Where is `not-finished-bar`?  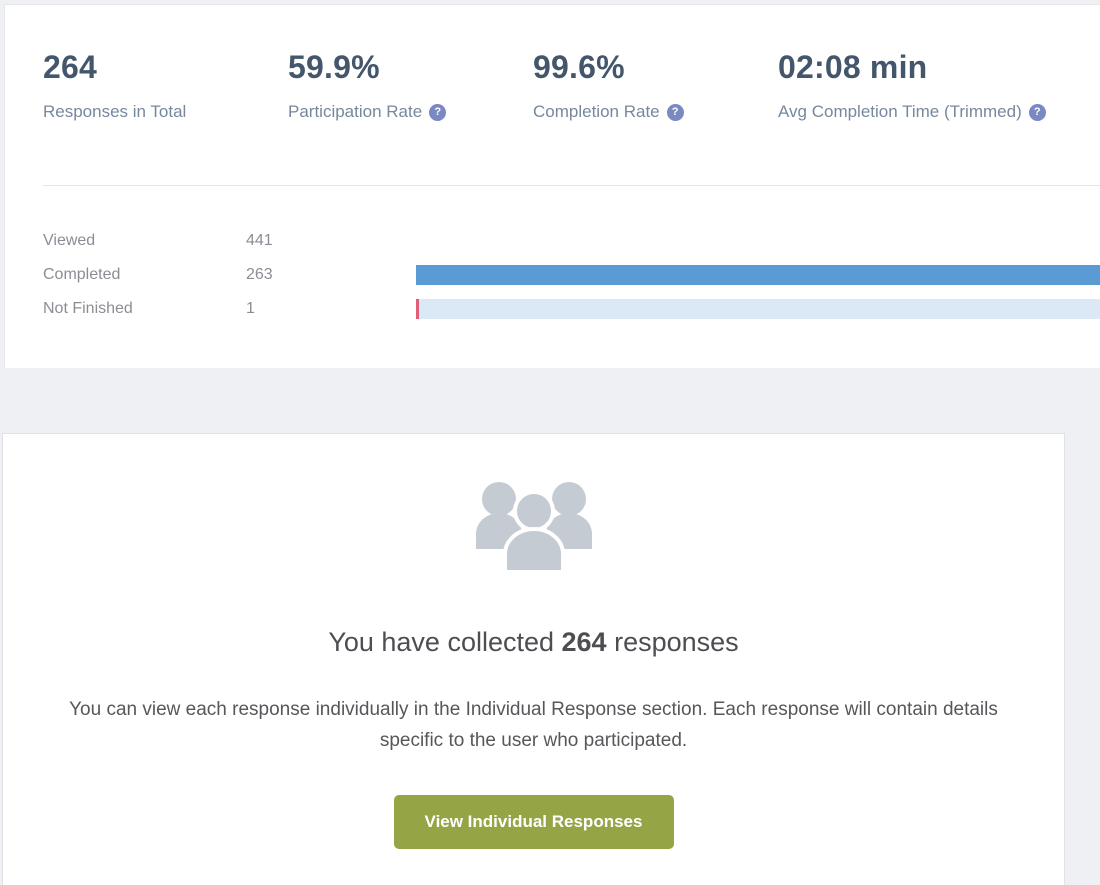 not-finished-bar is located at coordinates (758, 309).